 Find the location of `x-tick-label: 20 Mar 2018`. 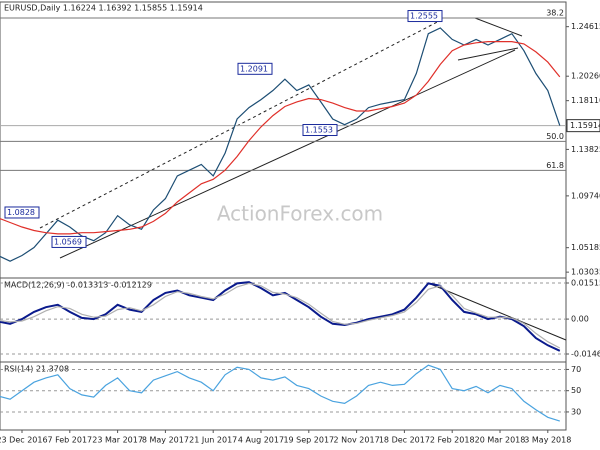

x-tick-label: 20 Mar 2018 is located at coordinates (500, 440).